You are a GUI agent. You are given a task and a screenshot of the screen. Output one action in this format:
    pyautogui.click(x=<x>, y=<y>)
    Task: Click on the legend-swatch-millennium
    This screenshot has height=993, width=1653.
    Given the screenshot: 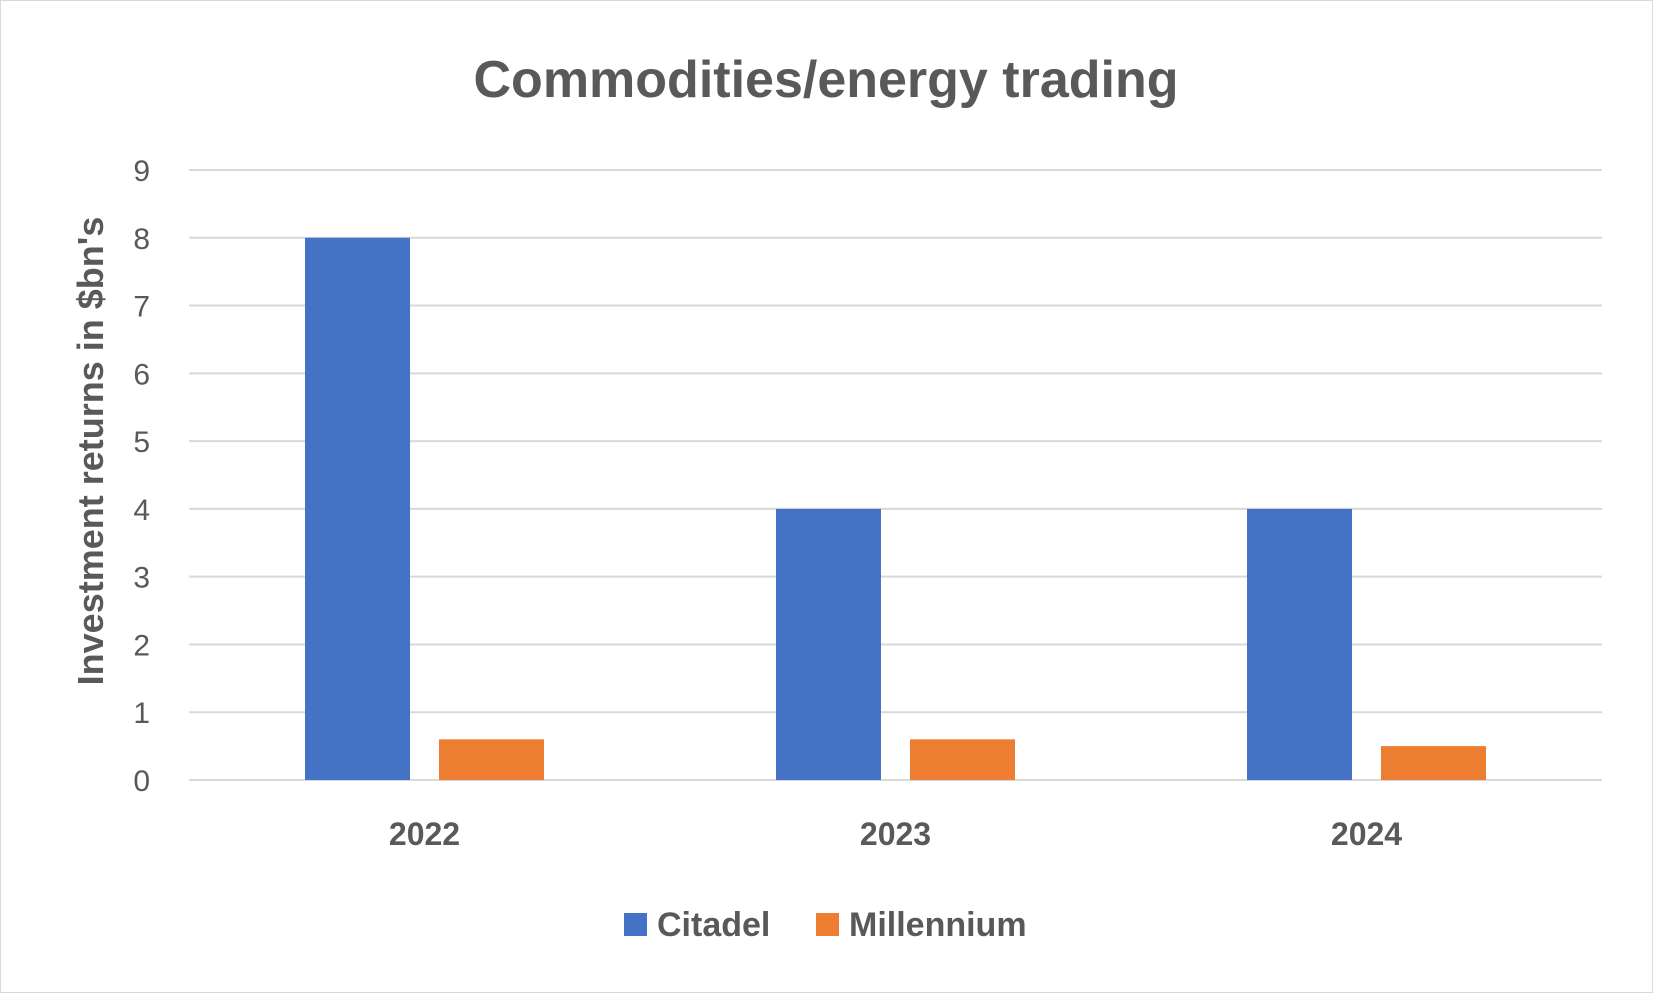 What is the action you would take?
    pyautogui.click(x=827, y=924)
    